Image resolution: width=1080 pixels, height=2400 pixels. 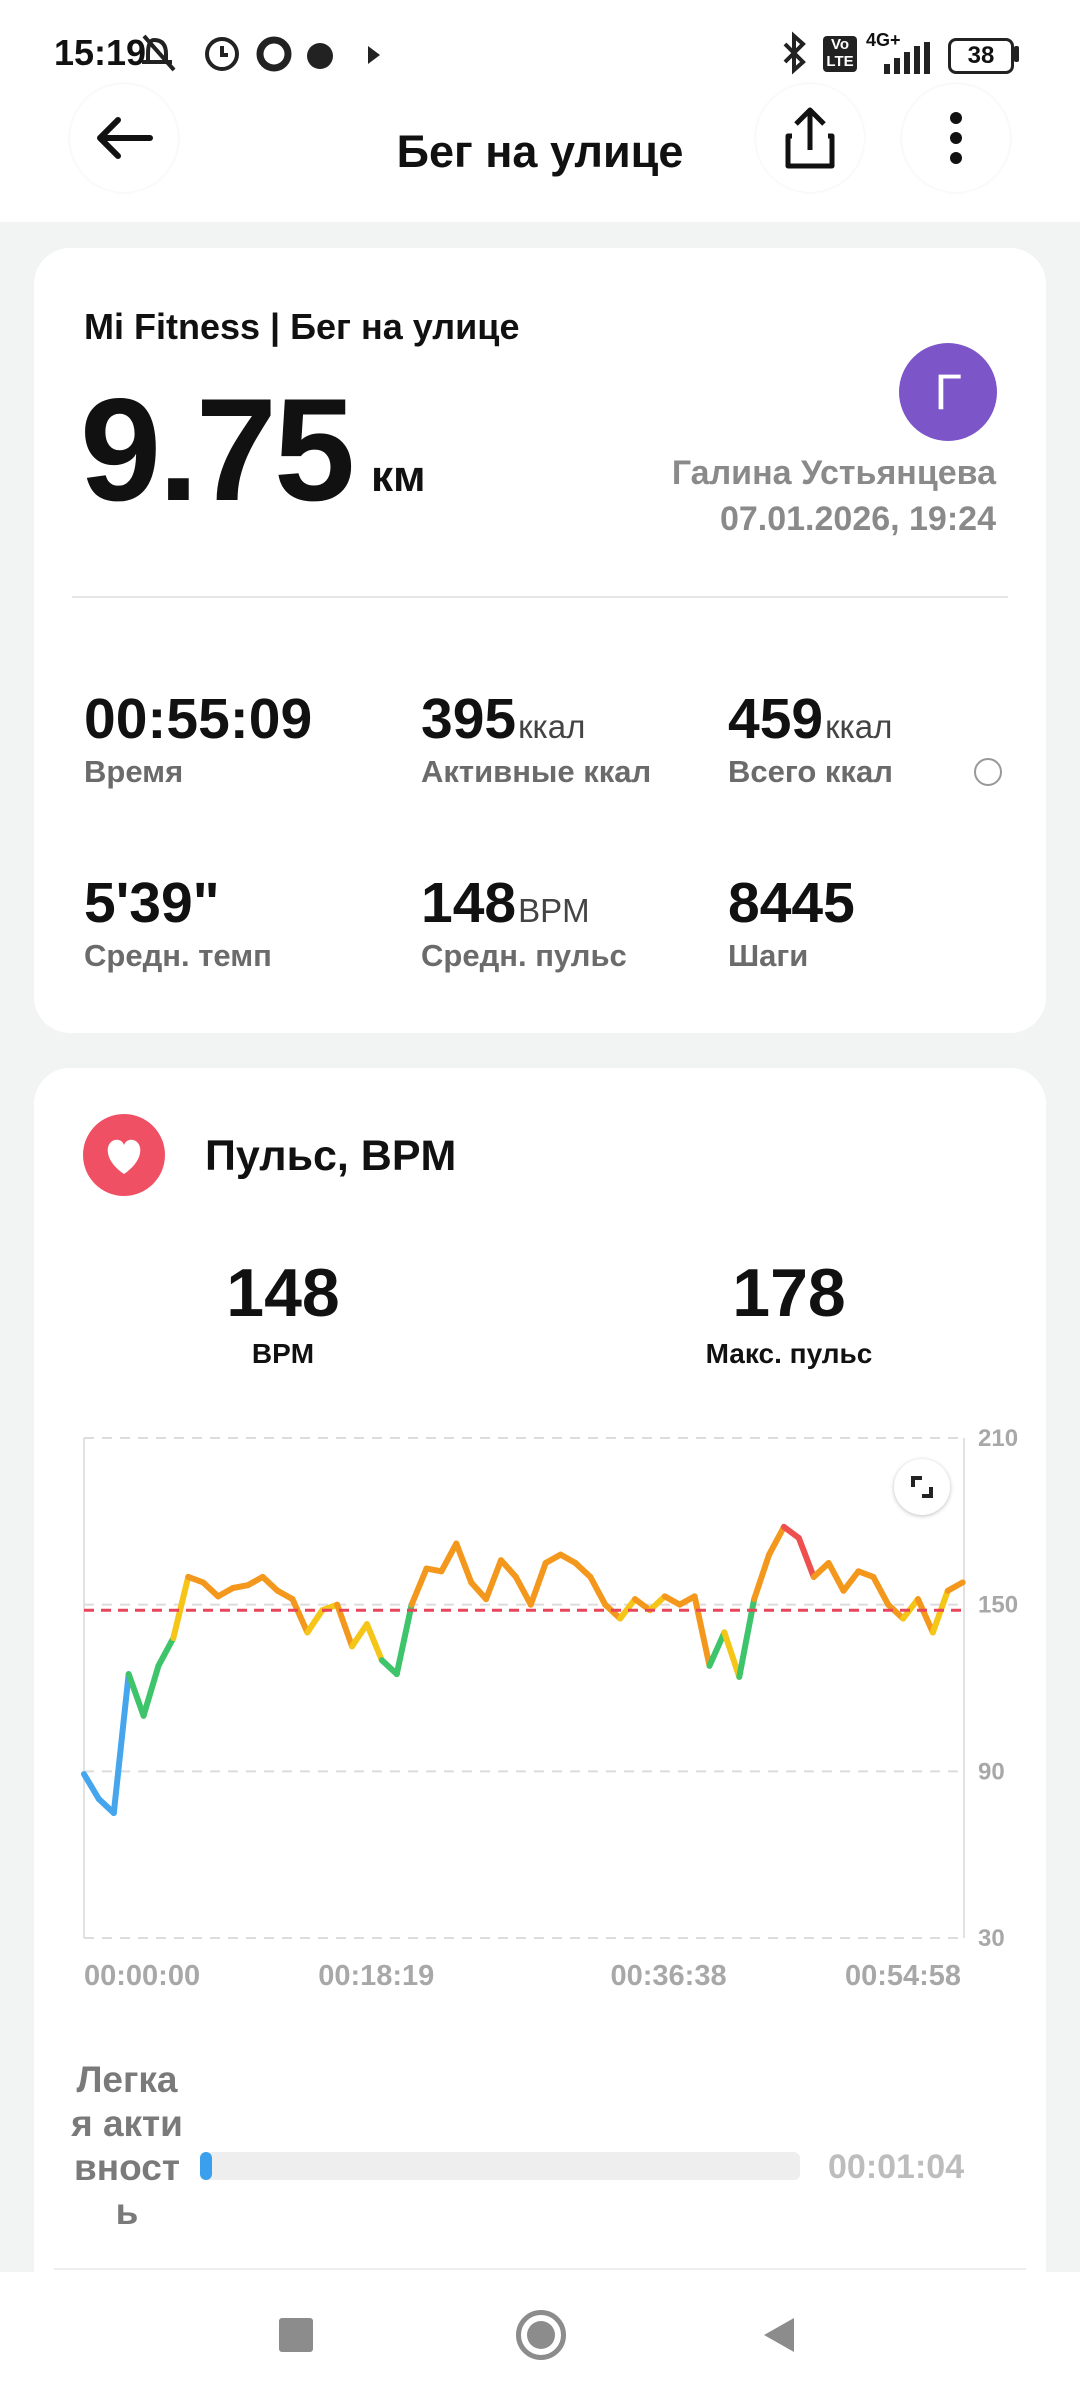 What do you see at coordinates (998, 1438) in the screenshot?
I see `y-tick-label: 210` at bounding box center [998, 1438].